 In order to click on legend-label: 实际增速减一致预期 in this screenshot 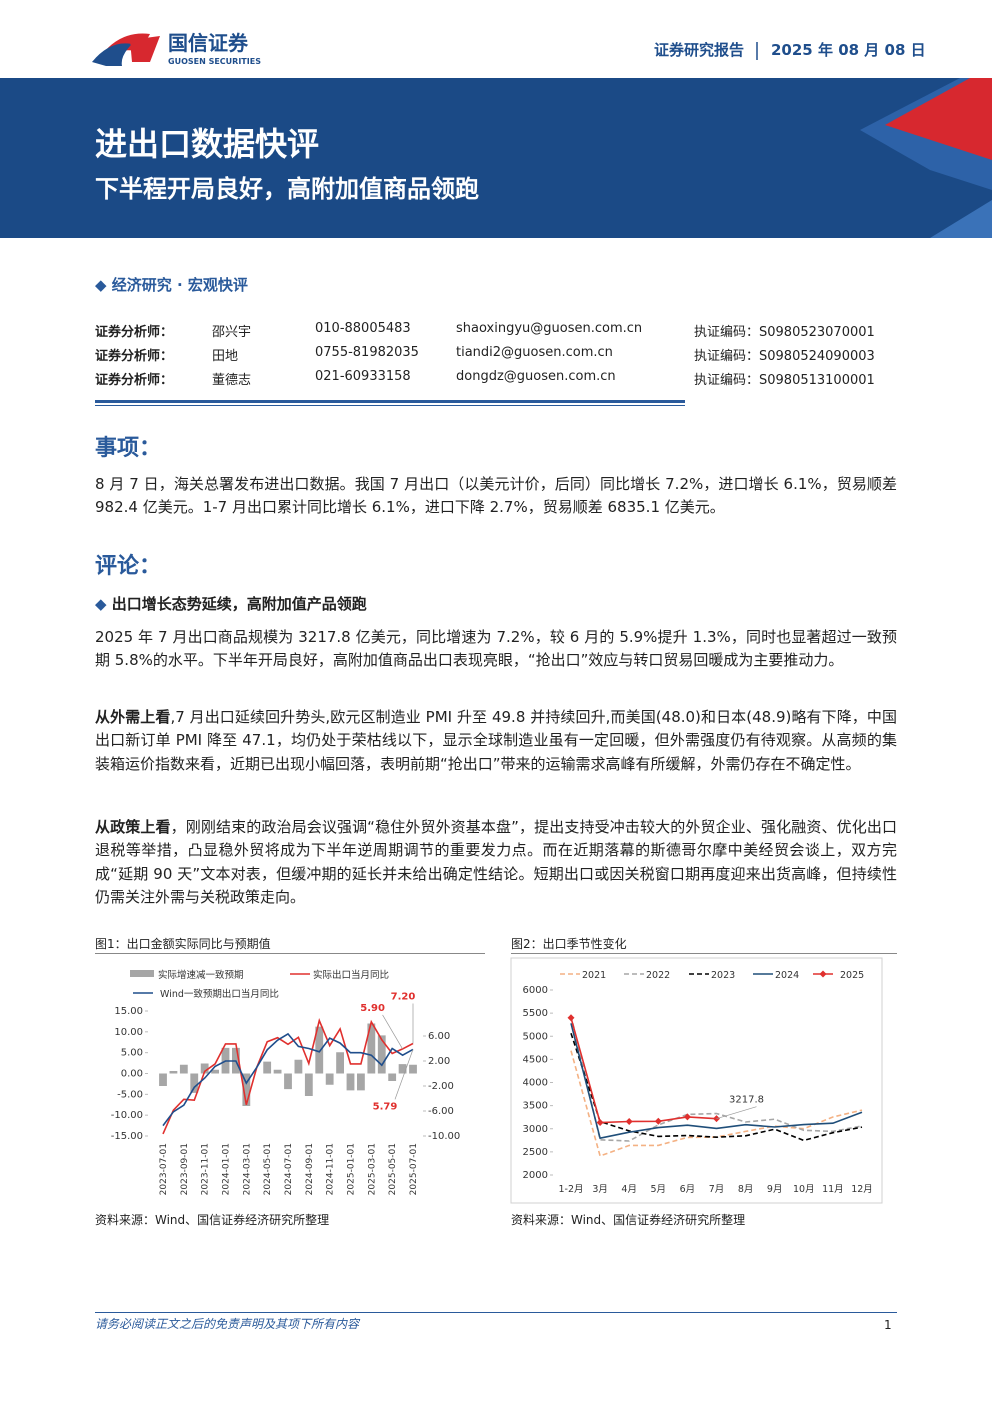, I will do `click(201, 975)`.